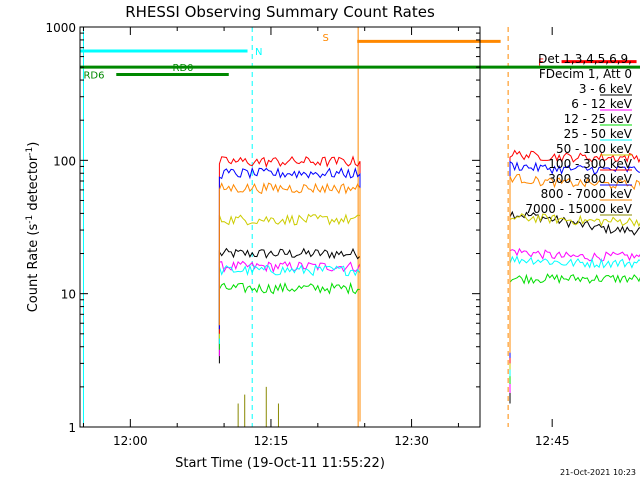  Describe the element at coordinates (590, 164) in the screenshot. I see `legend-entry-5: 100 - 300 keV` at that location.